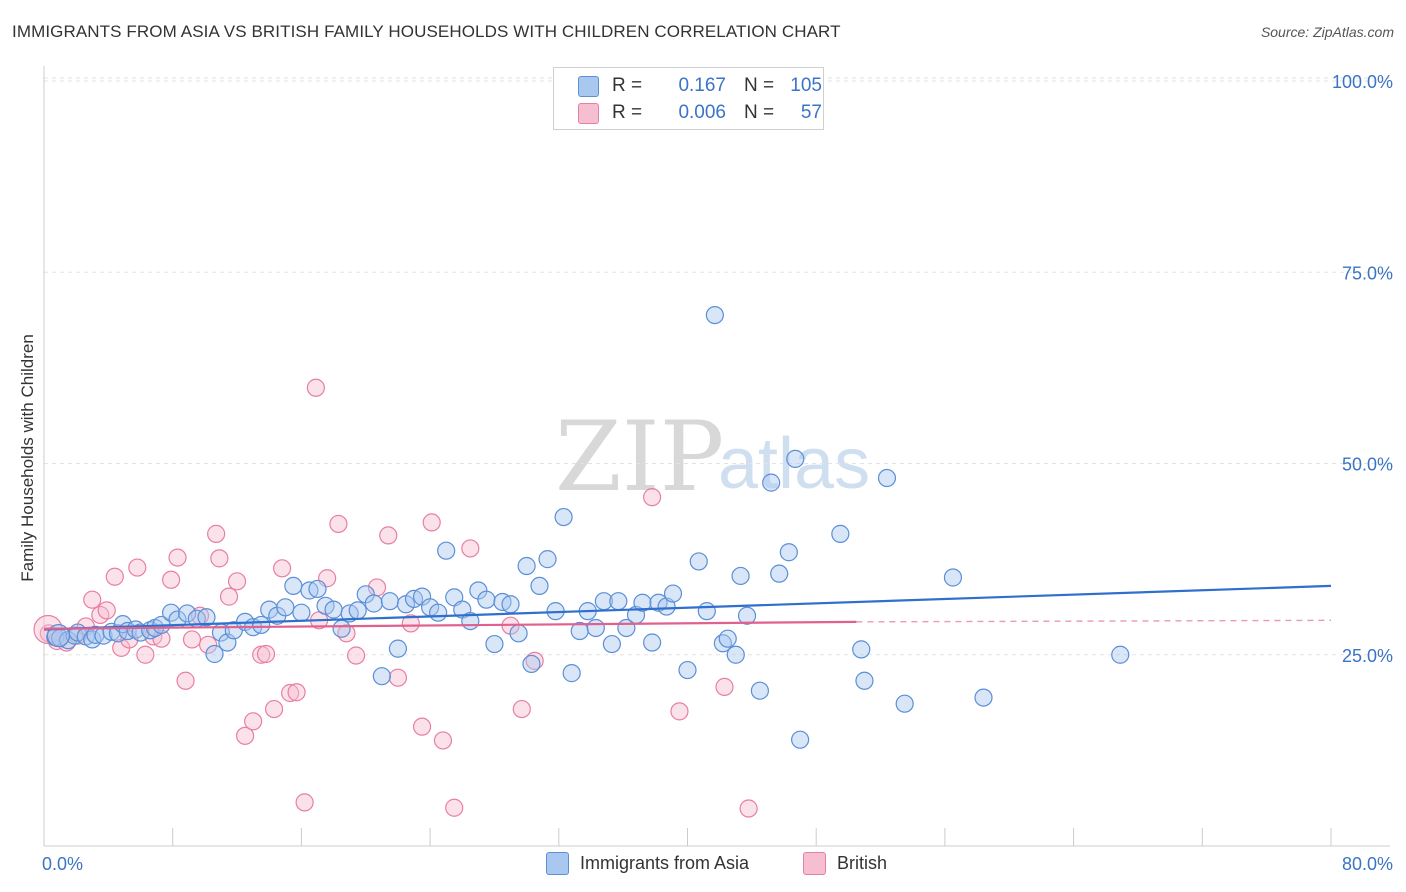 This screenshot has width=1406, height=892. Describe the element at coordinates (806, 85) in the screenshot. I see `legend-n-value-asia: 105` at that location.